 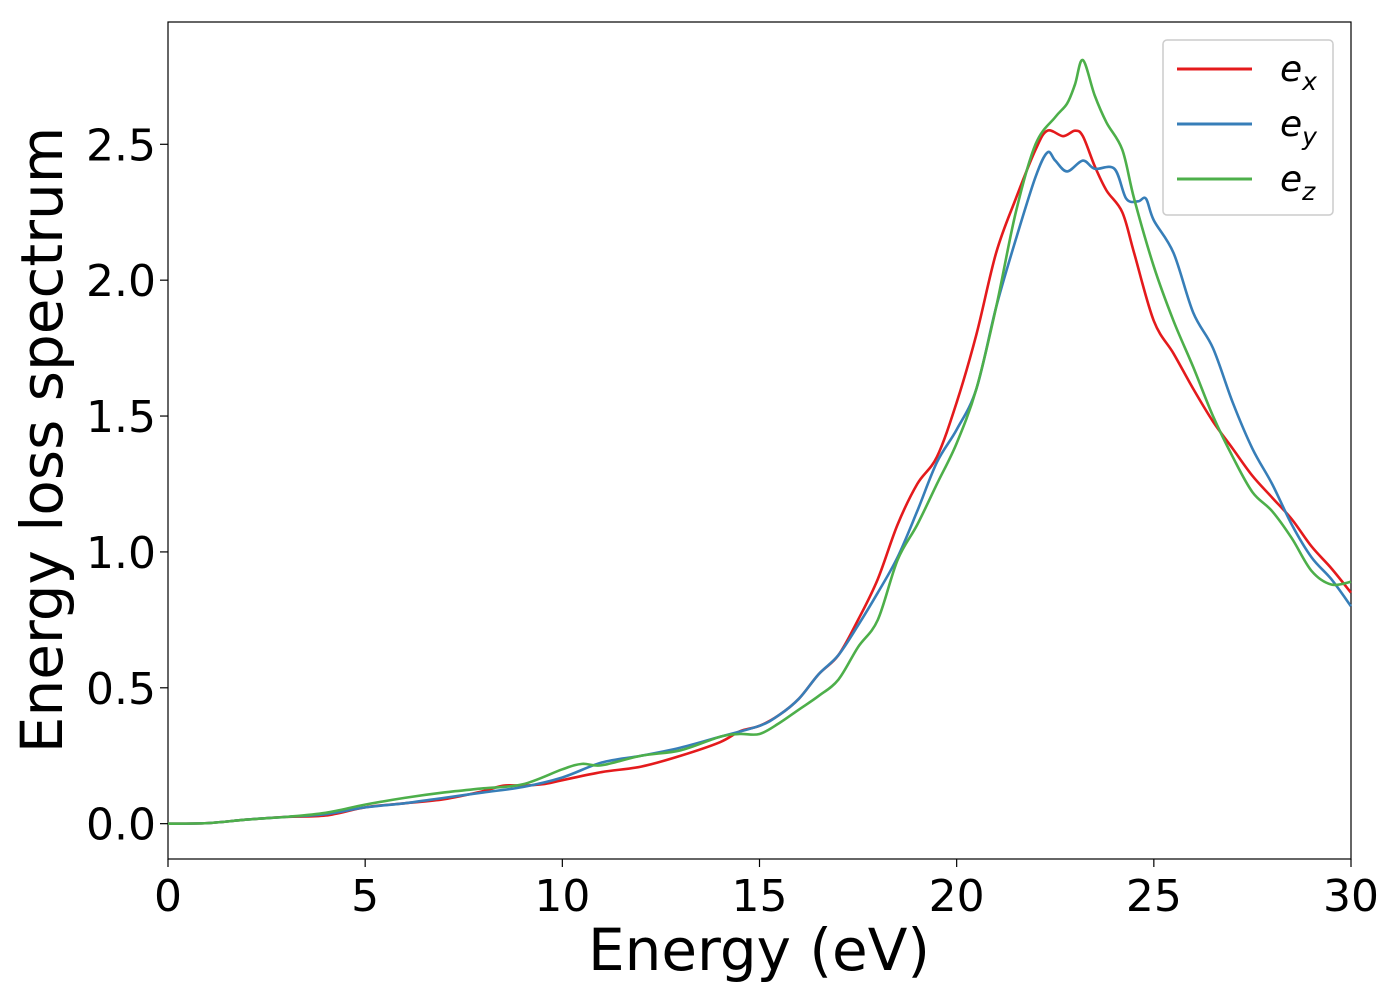 I want to click on x-axis-ticks: 0 5 10 15 20 25 30, so click(x=766, y=890).